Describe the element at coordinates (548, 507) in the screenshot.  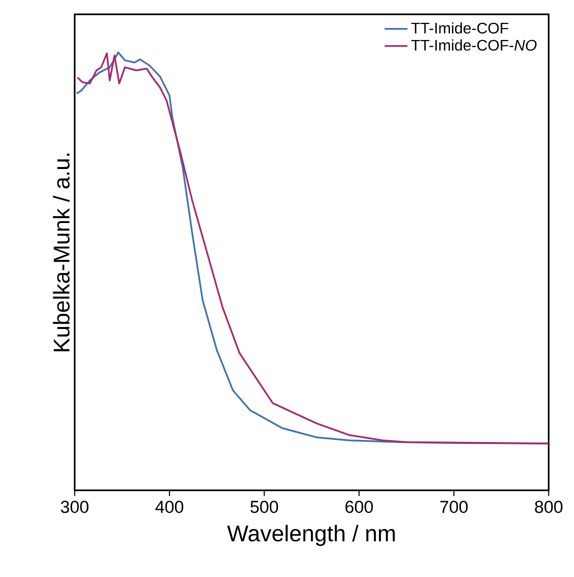
I see `x-tick-label: 800` at that location.